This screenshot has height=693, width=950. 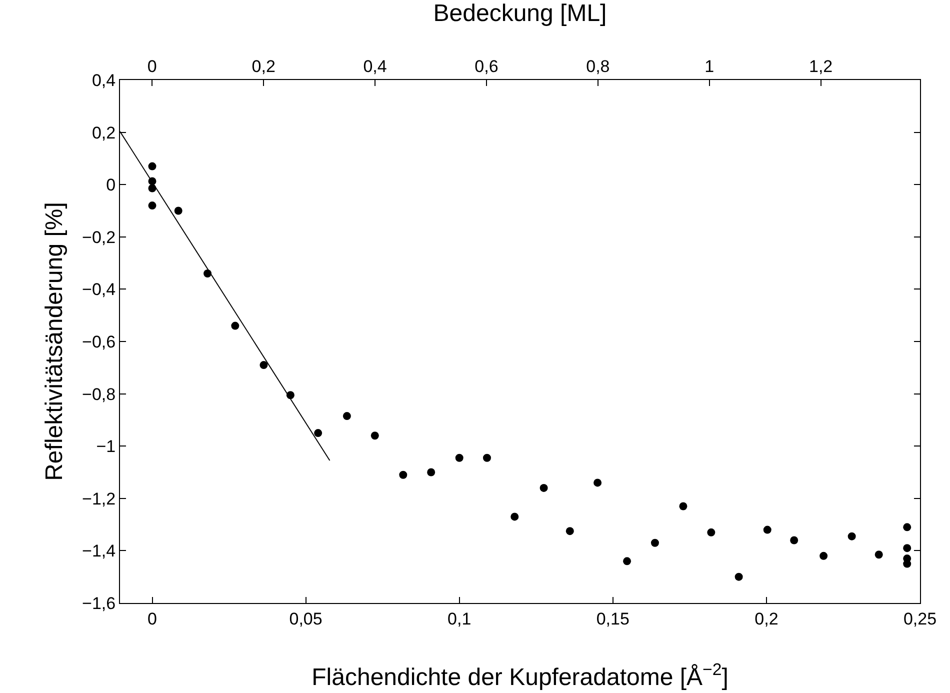 What do you see at coordinates (766, 618) in the screenshot?
I see `x-tick-label: 0,2` at bounding box center [766, 618].